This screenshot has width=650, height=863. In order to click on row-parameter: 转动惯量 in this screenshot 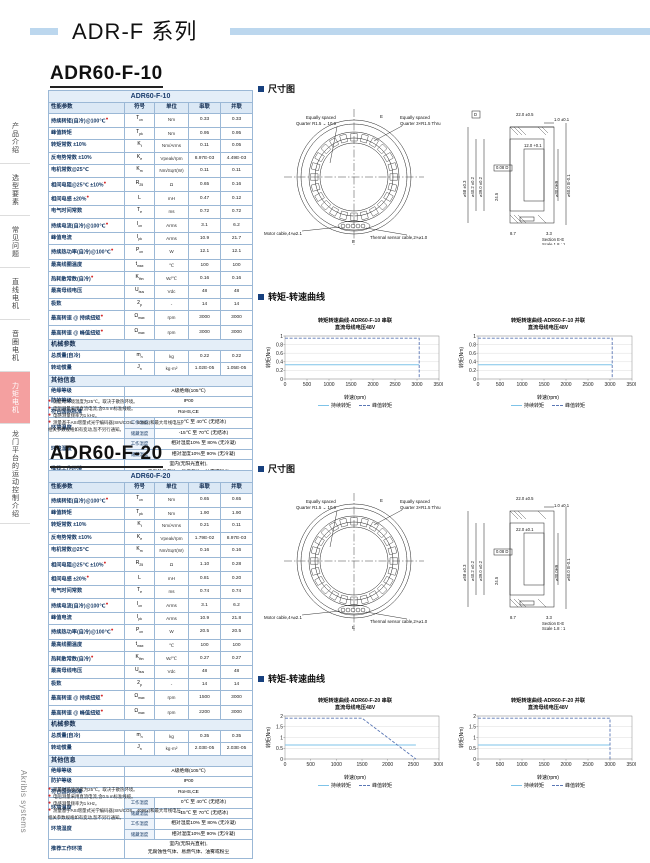, I will do `click(86, 369)`.